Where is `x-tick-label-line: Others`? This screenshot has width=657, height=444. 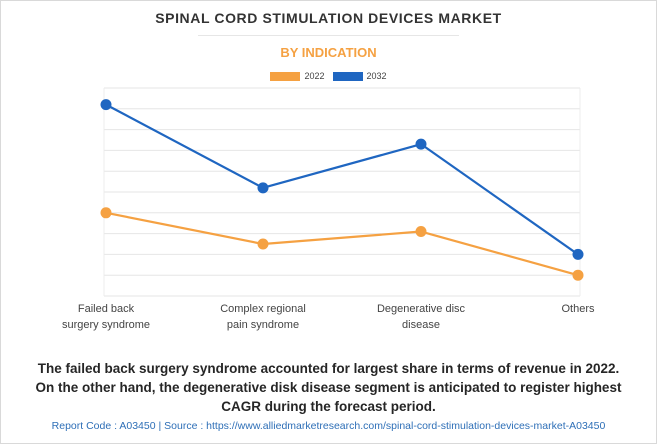 x-tick-label-line: Others is located at coordinates (578, 309).